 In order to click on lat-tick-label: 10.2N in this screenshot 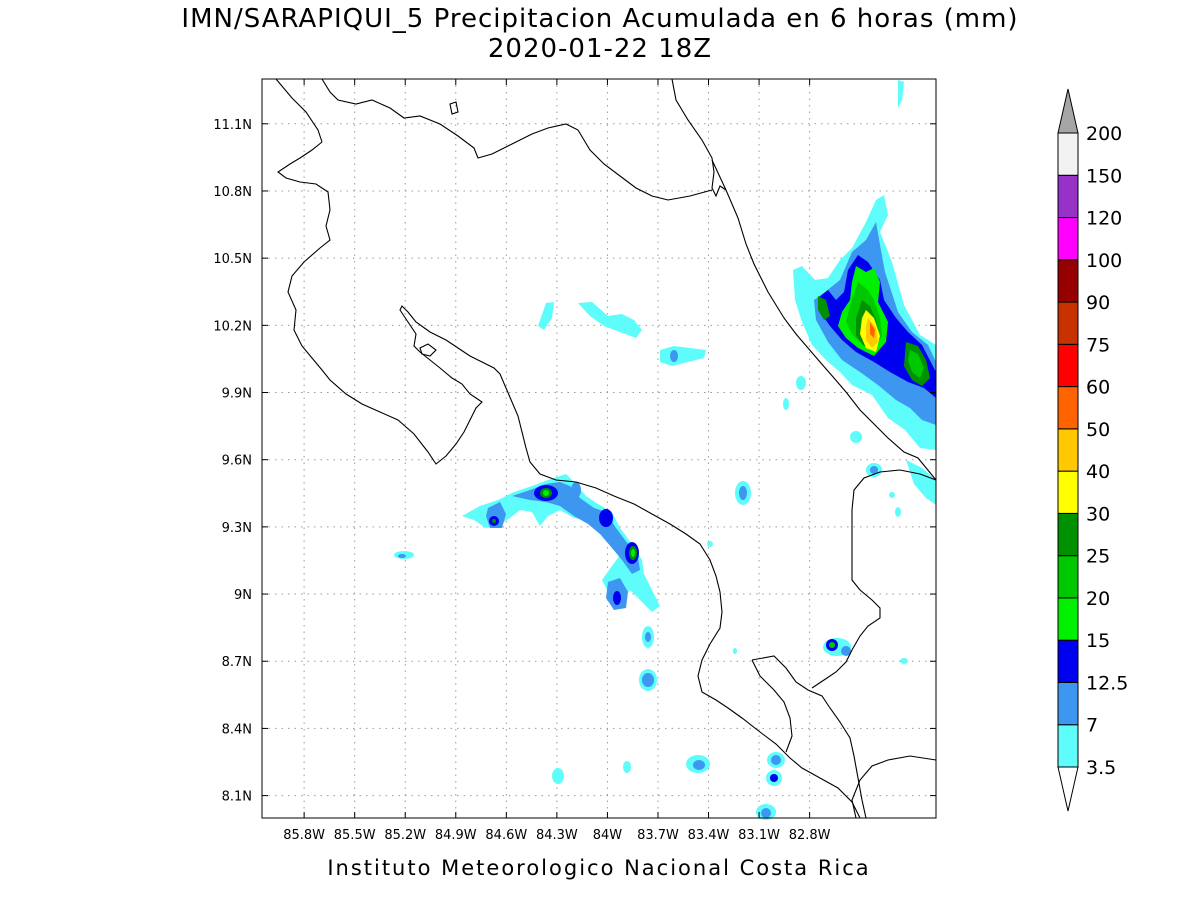, I will do `click(232, 326)`.